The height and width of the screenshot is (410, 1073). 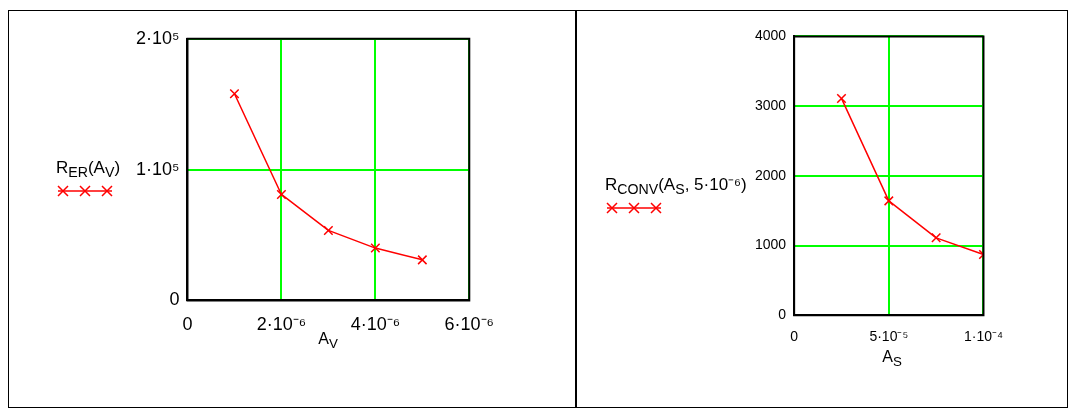 I want to click on x-tick-label: 2·10⁻⁶, so click(x=281, y=324).